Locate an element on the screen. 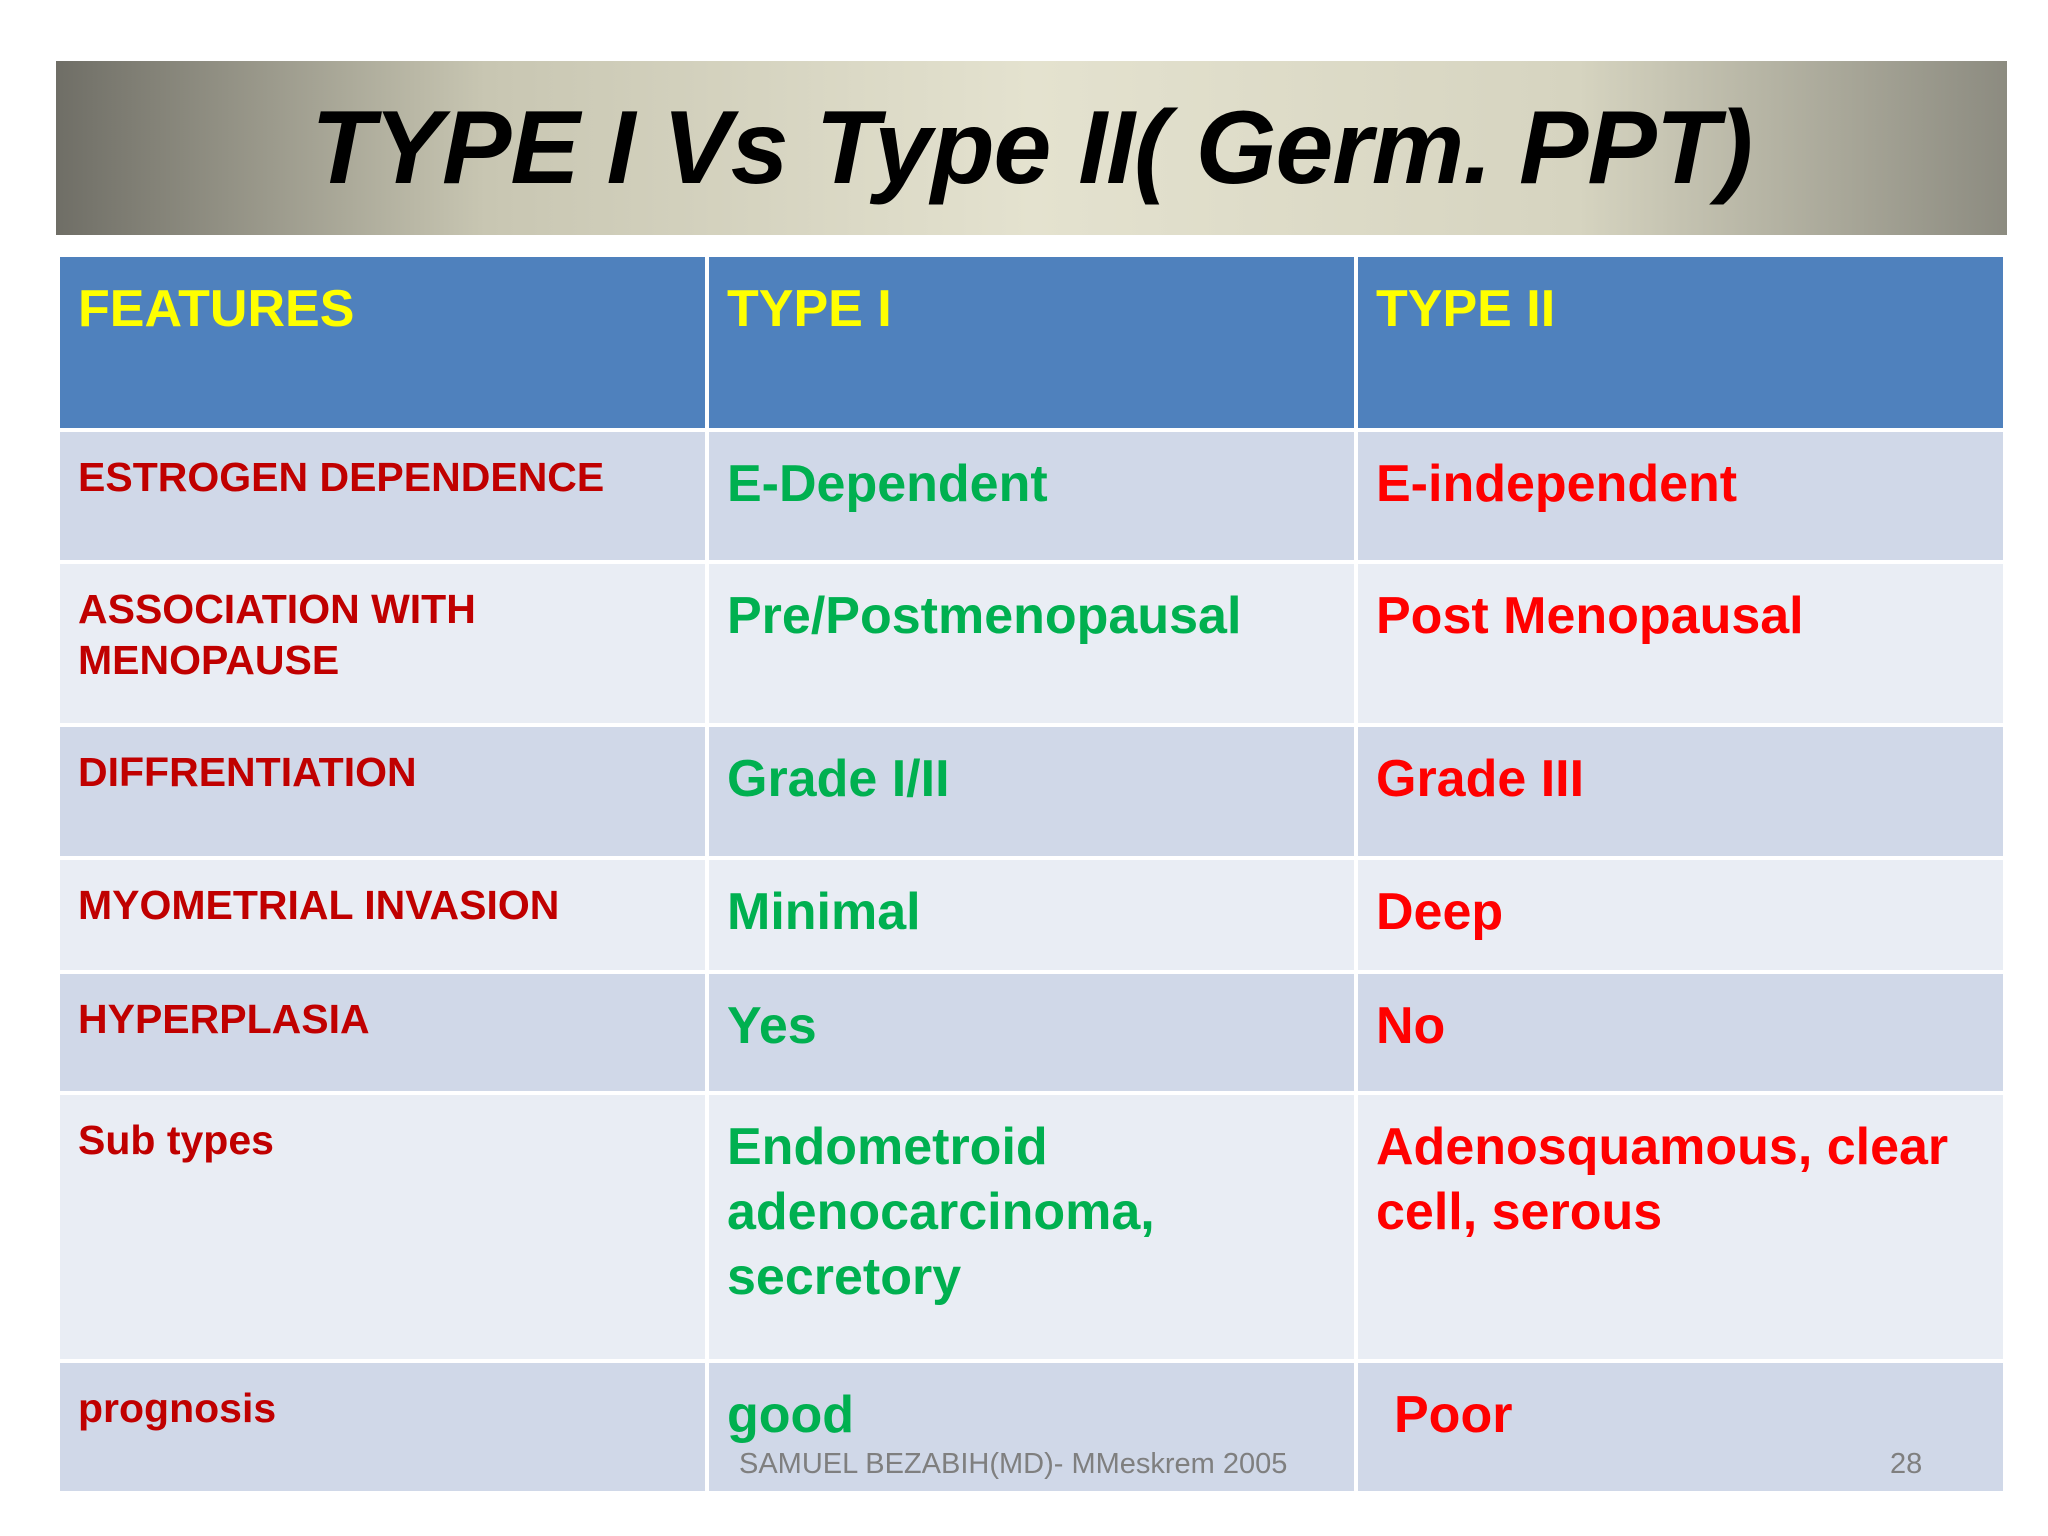 The image size is (2048, 1536). table-cell: MYOMETRIAL INVASION is located at coordinates (382, 915).